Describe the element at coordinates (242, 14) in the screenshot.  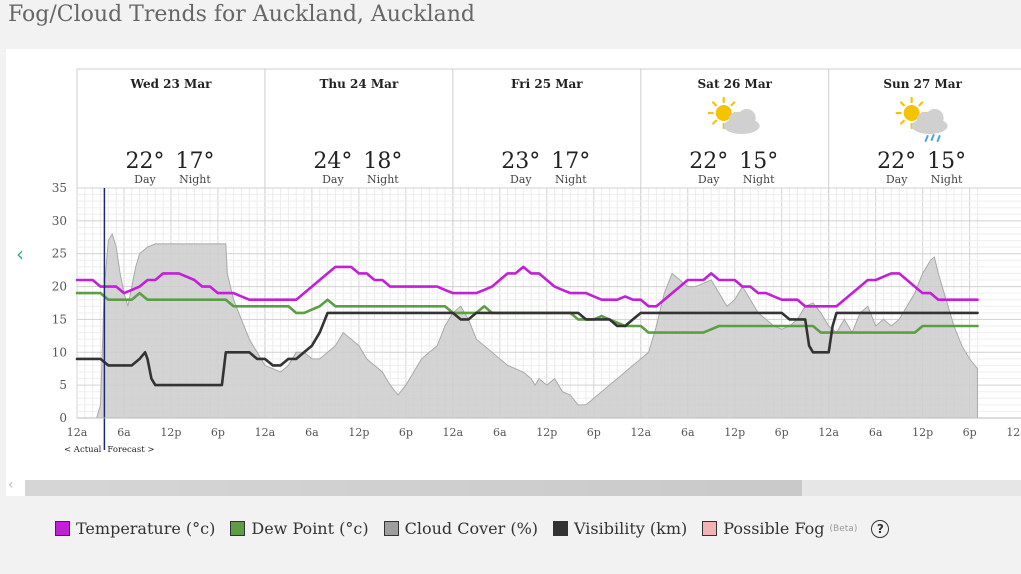
I see `page-title: Fog/Cloud Trends for Auckland, Auckland` at that location.